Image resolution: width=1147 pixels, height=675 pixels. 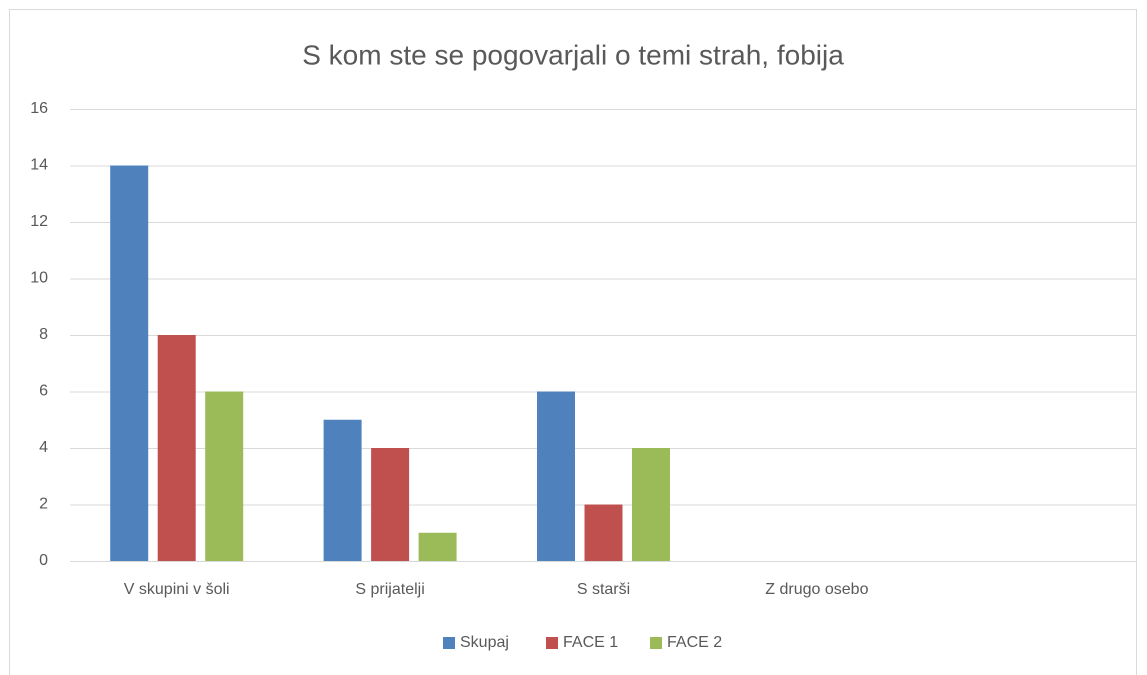 What do you see at coordinates (694, 642) in the screenshot?
I see `legend-label: FACE 2` at bounding box center [694, 642].